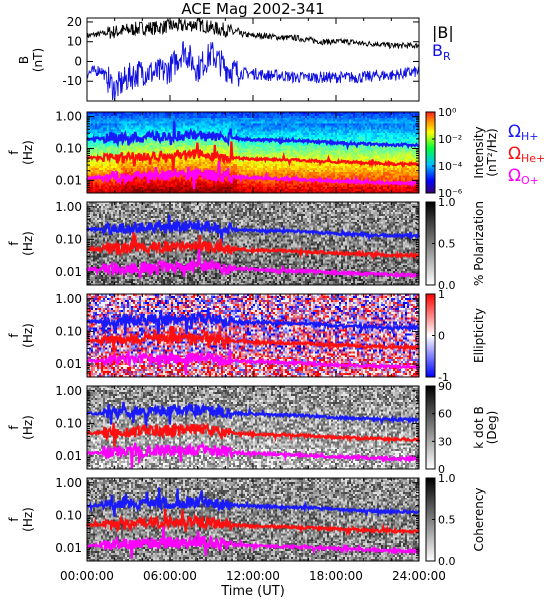 Image resolution: width=550 pixels, height=600 pixels. I want to click on kdotb-colorbar-scale, so click(430, 427).